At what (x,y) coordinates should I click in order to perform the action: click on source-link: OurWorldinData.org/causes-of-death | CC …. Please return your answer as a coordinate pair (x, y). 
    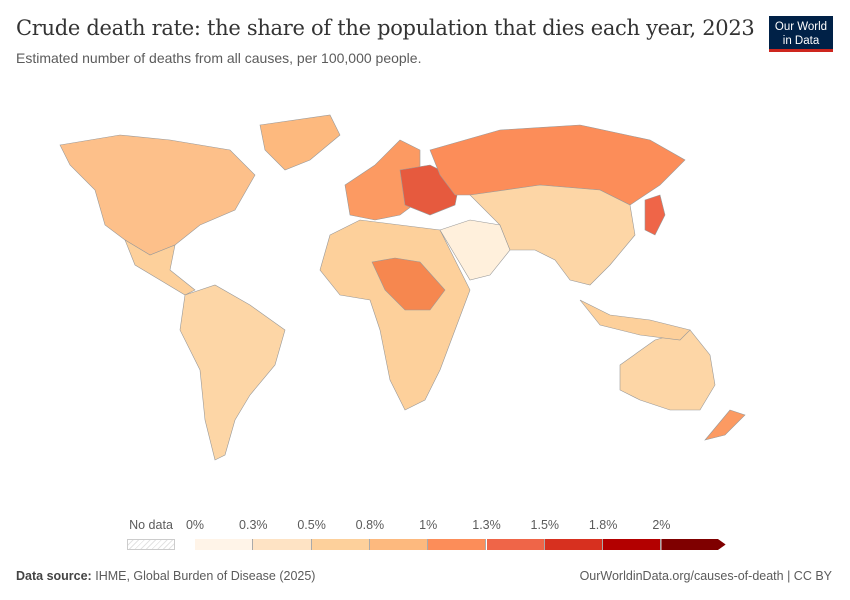
    Looking at the image, I should click on (705, 576).